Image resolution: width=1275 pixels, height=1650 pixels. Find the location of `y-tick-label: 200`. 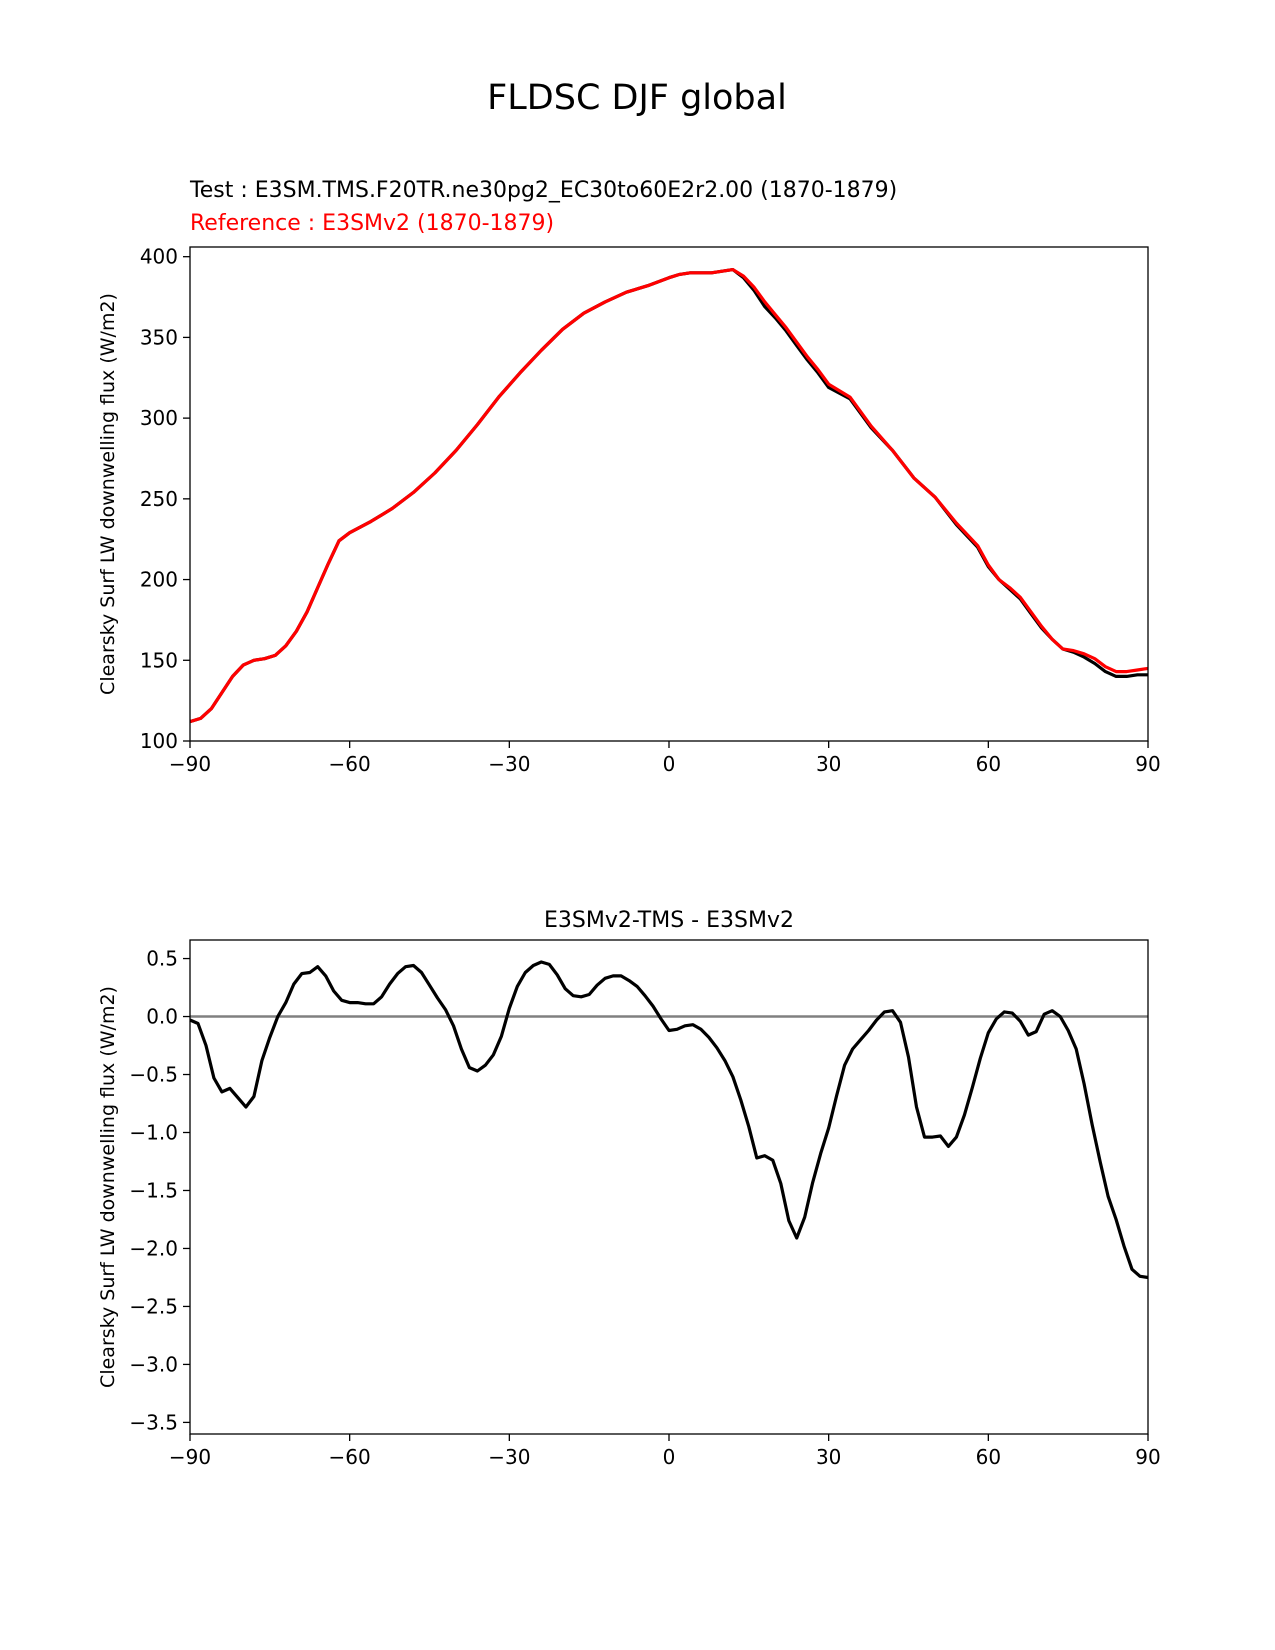

y-tick-label: 200 is located at coordinates (159, 580).